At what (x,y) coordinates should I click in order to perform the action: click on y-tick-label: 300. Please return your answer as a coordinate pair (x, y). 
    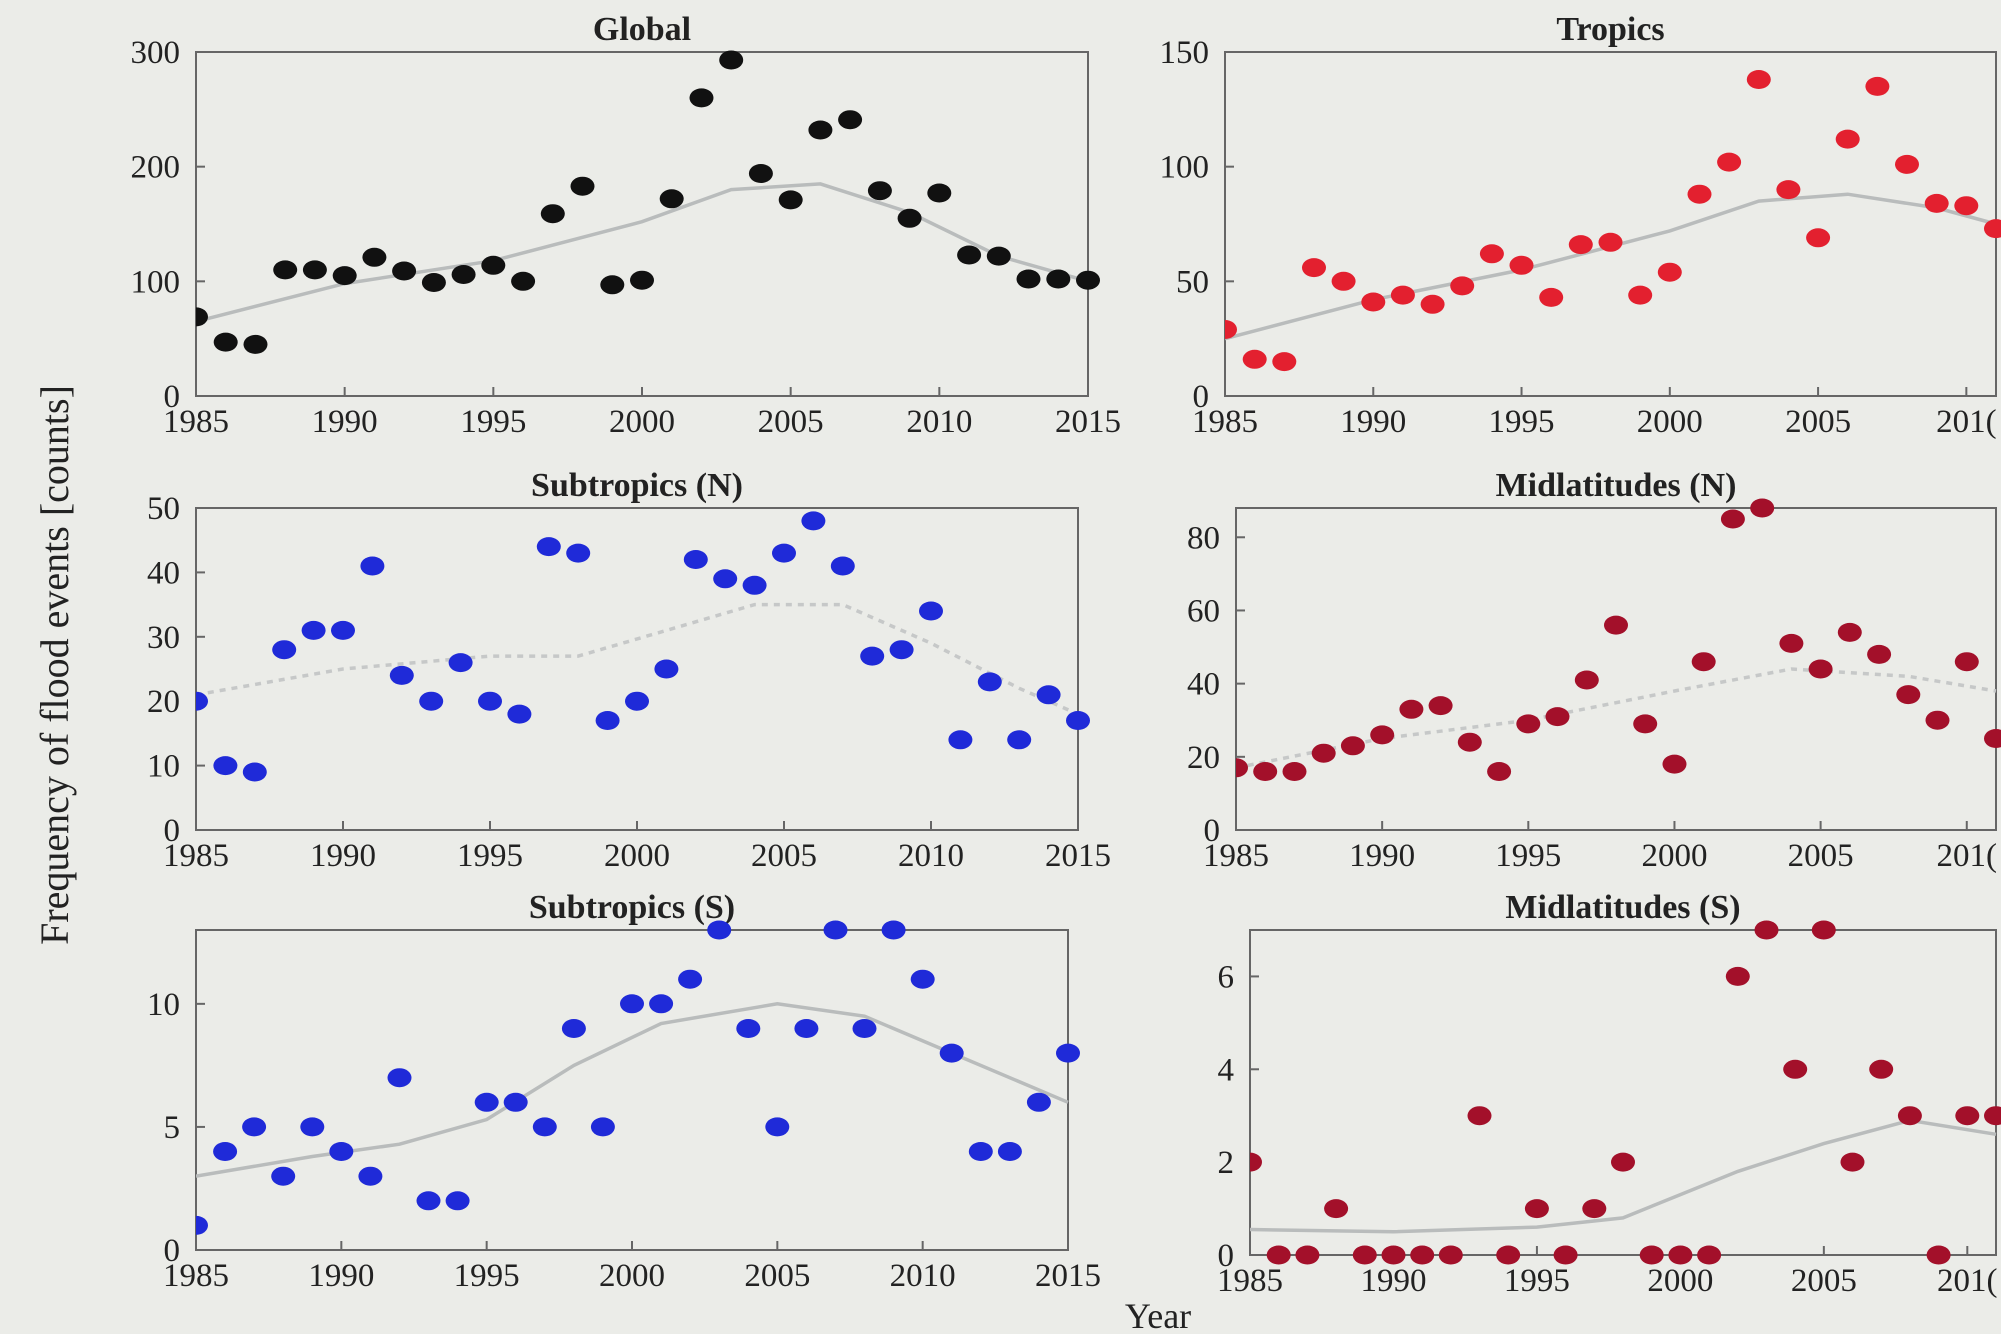
    Looking at the image, I should click on (156, 53).